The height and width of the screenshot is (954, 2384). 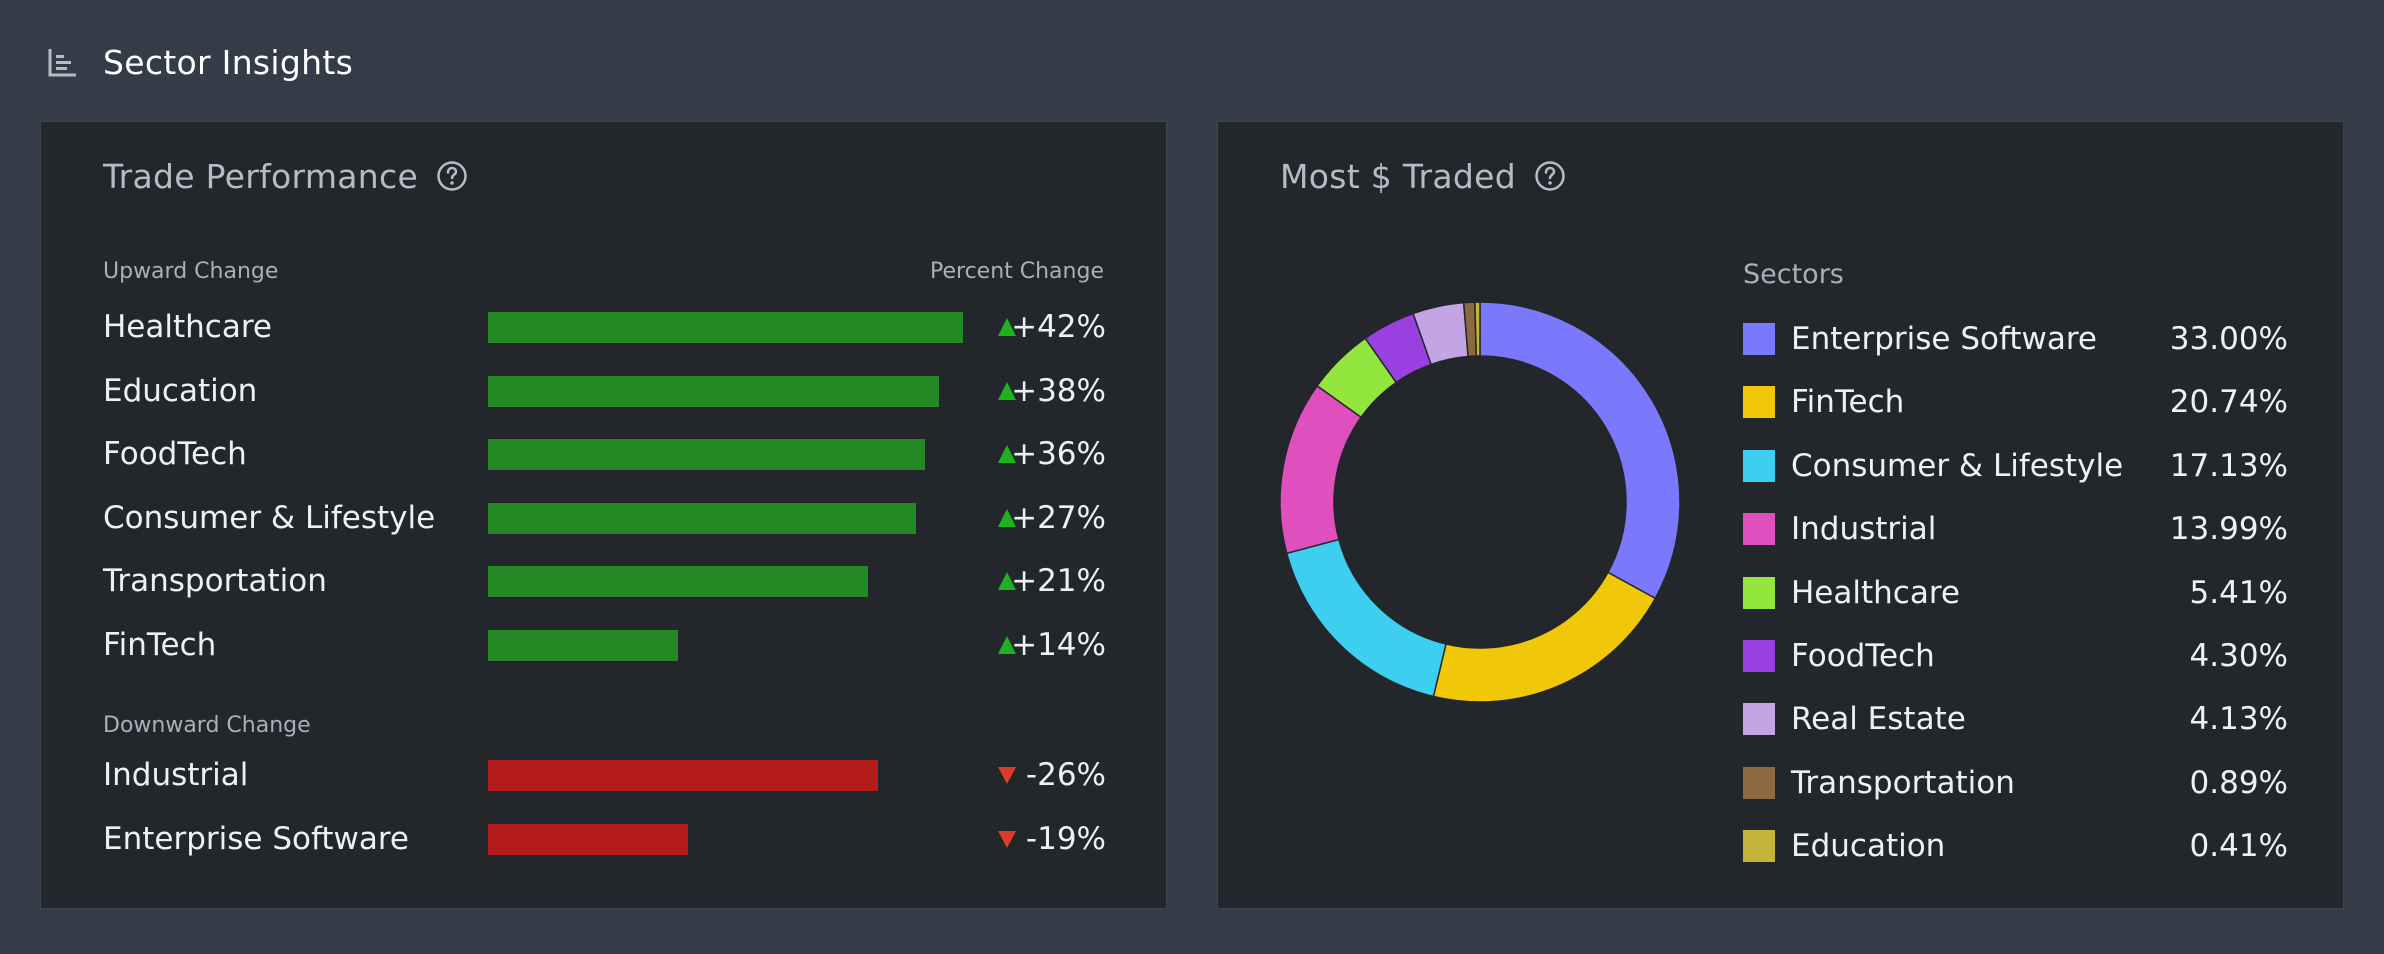 I want to click on bar-value-label: +21%, so click(x=1058, y=581).